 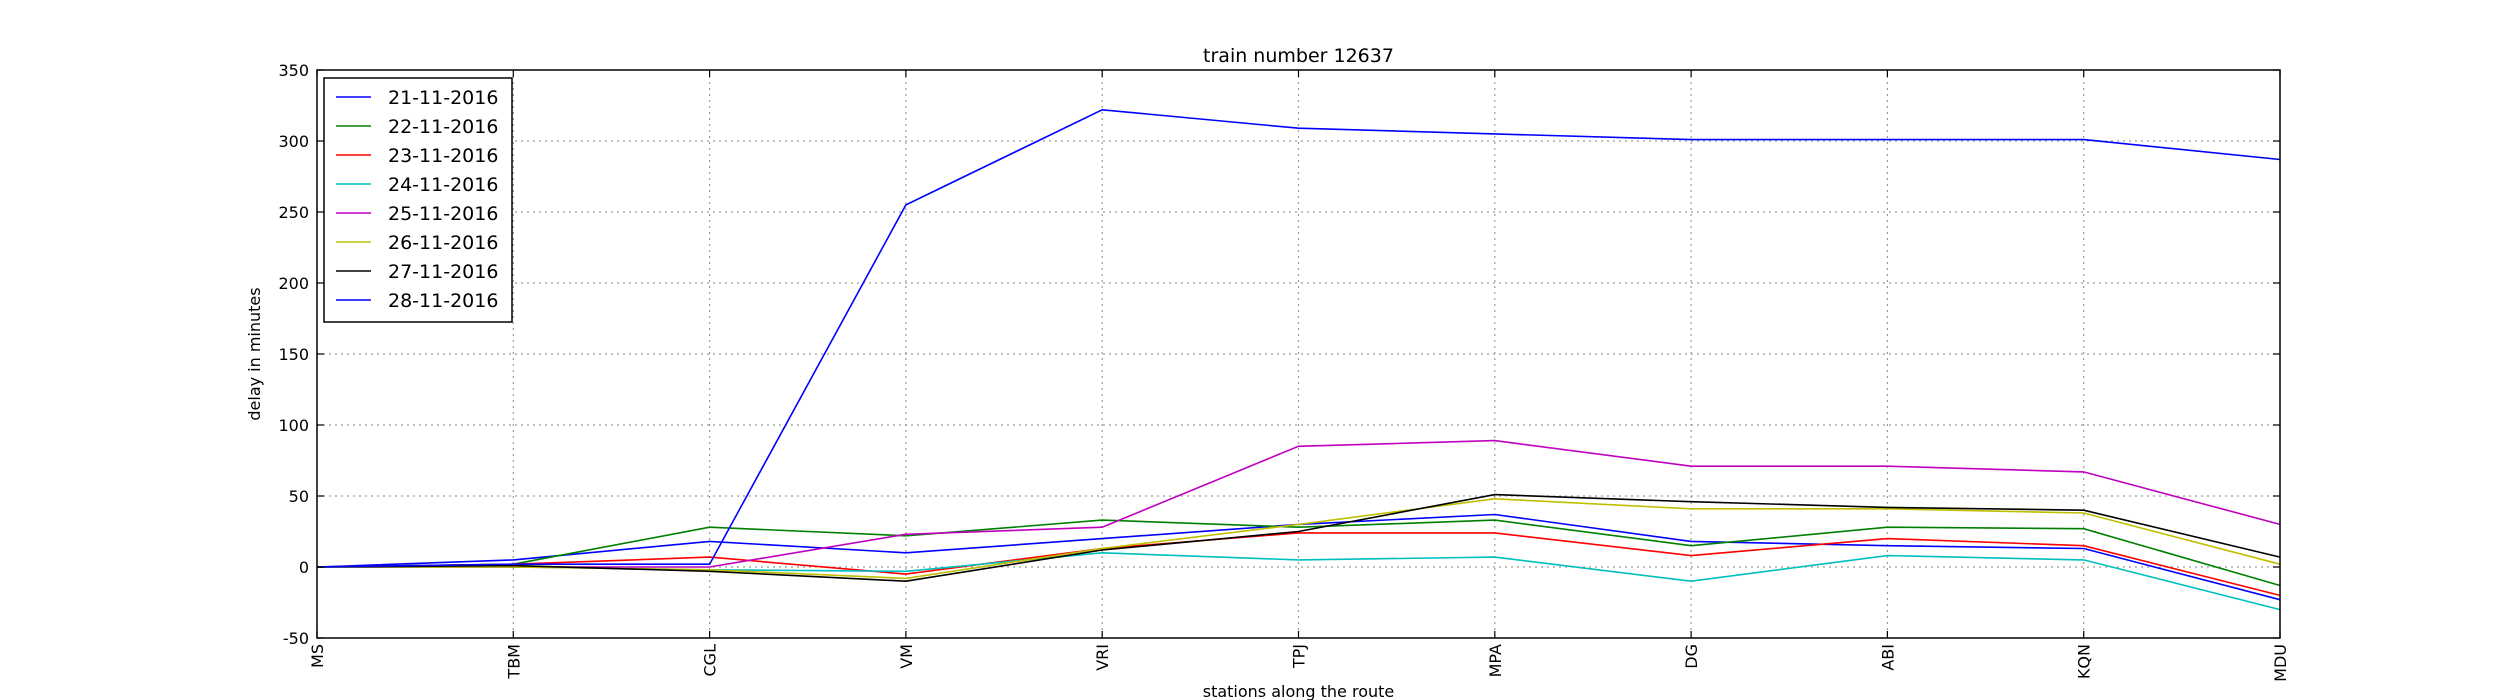 What do you see at coordinates (906, 656) in the screenshot?
I see `x-tick-label: VM` at bounding box center [906, 656].